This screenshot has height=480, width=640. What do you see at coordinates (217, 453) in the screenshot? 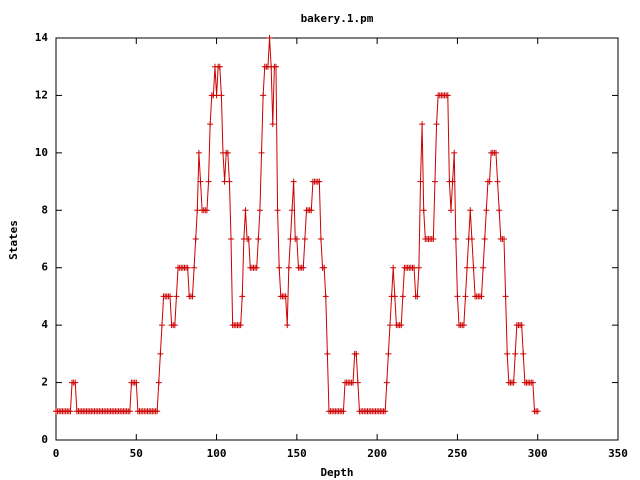
I see `x-tick-label: 100` at bounding box center [217, 453].